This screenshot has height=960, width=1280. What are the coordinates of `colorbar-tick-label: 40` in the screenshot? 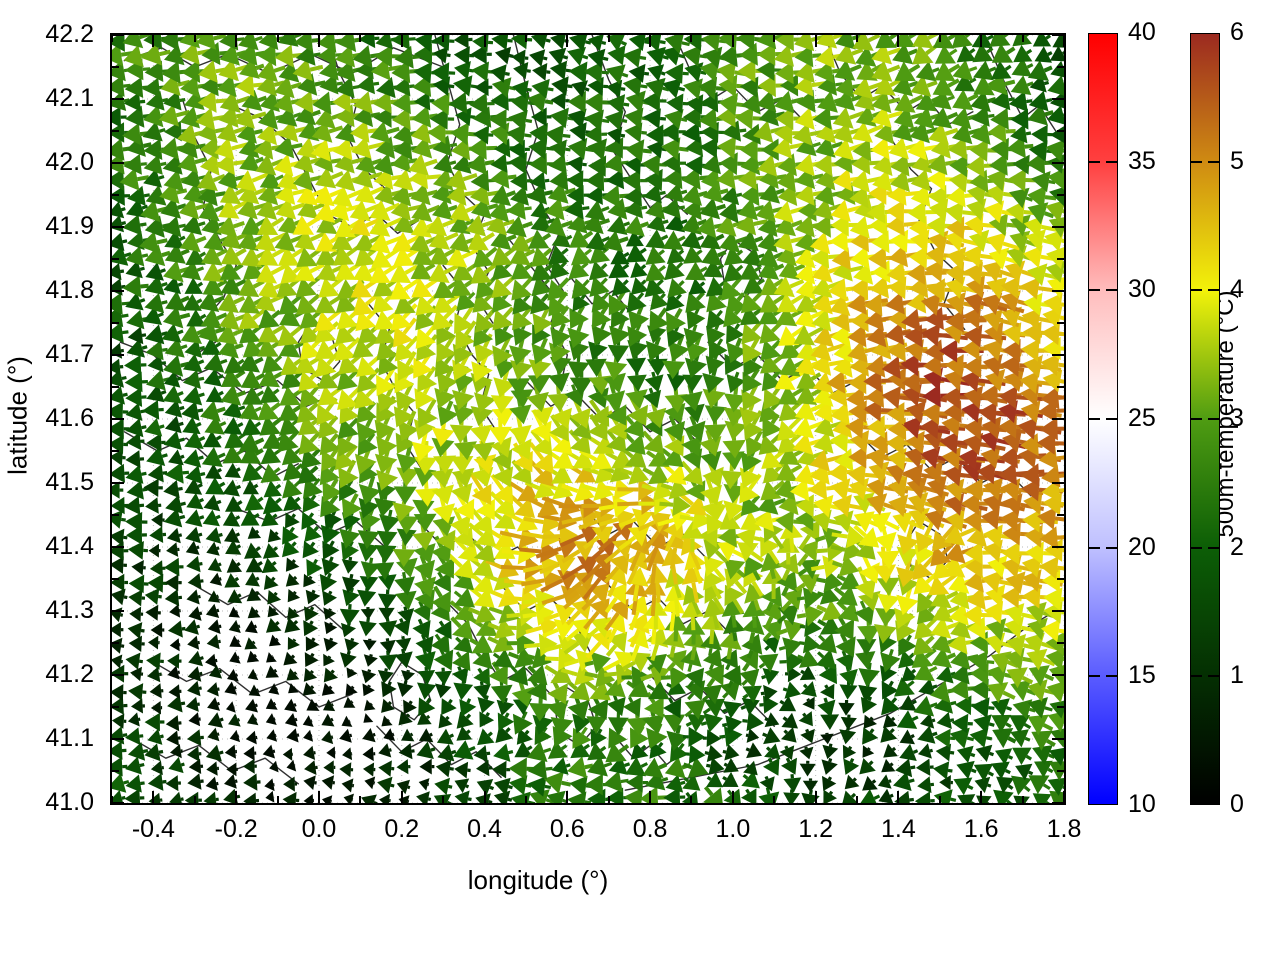 It's located at (1142, 32).